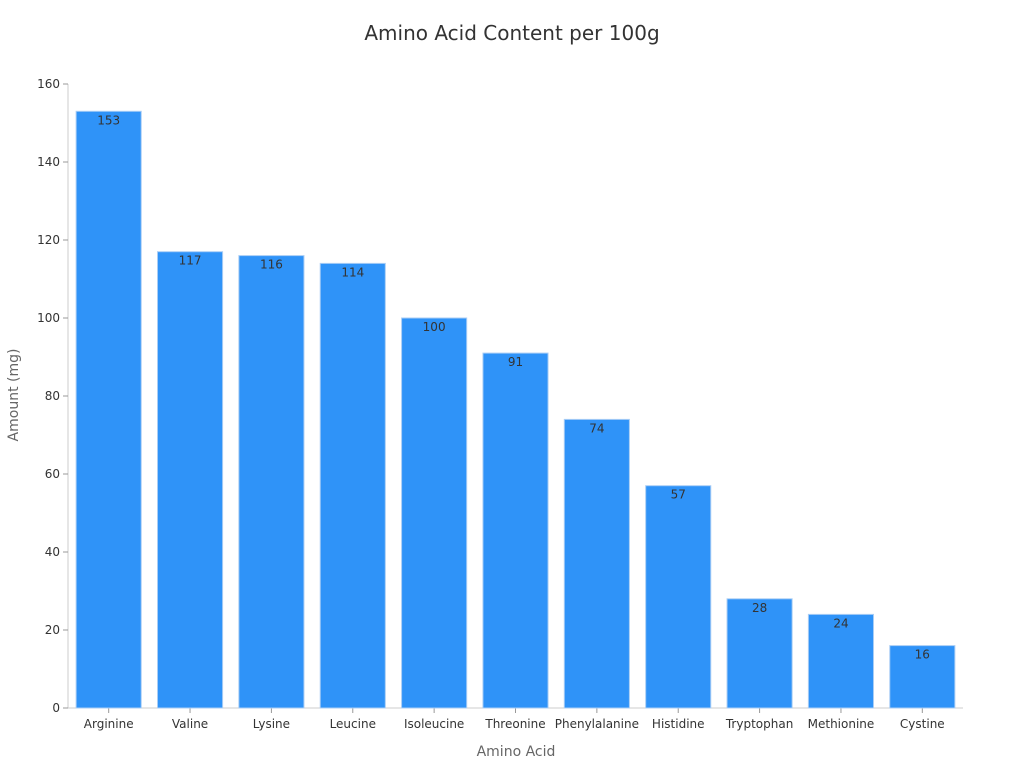  I want to click on data-label-isoleucine: 100, so click(434, 327).